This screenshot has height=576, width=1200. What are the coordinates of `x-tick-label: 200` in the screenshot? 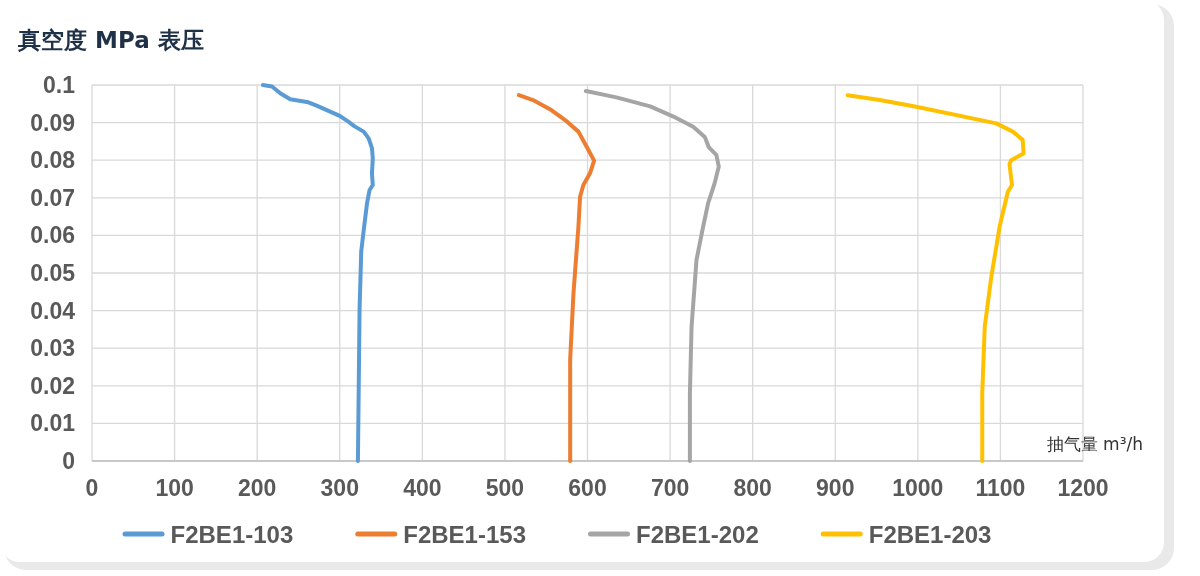 It's located at (257, 488).